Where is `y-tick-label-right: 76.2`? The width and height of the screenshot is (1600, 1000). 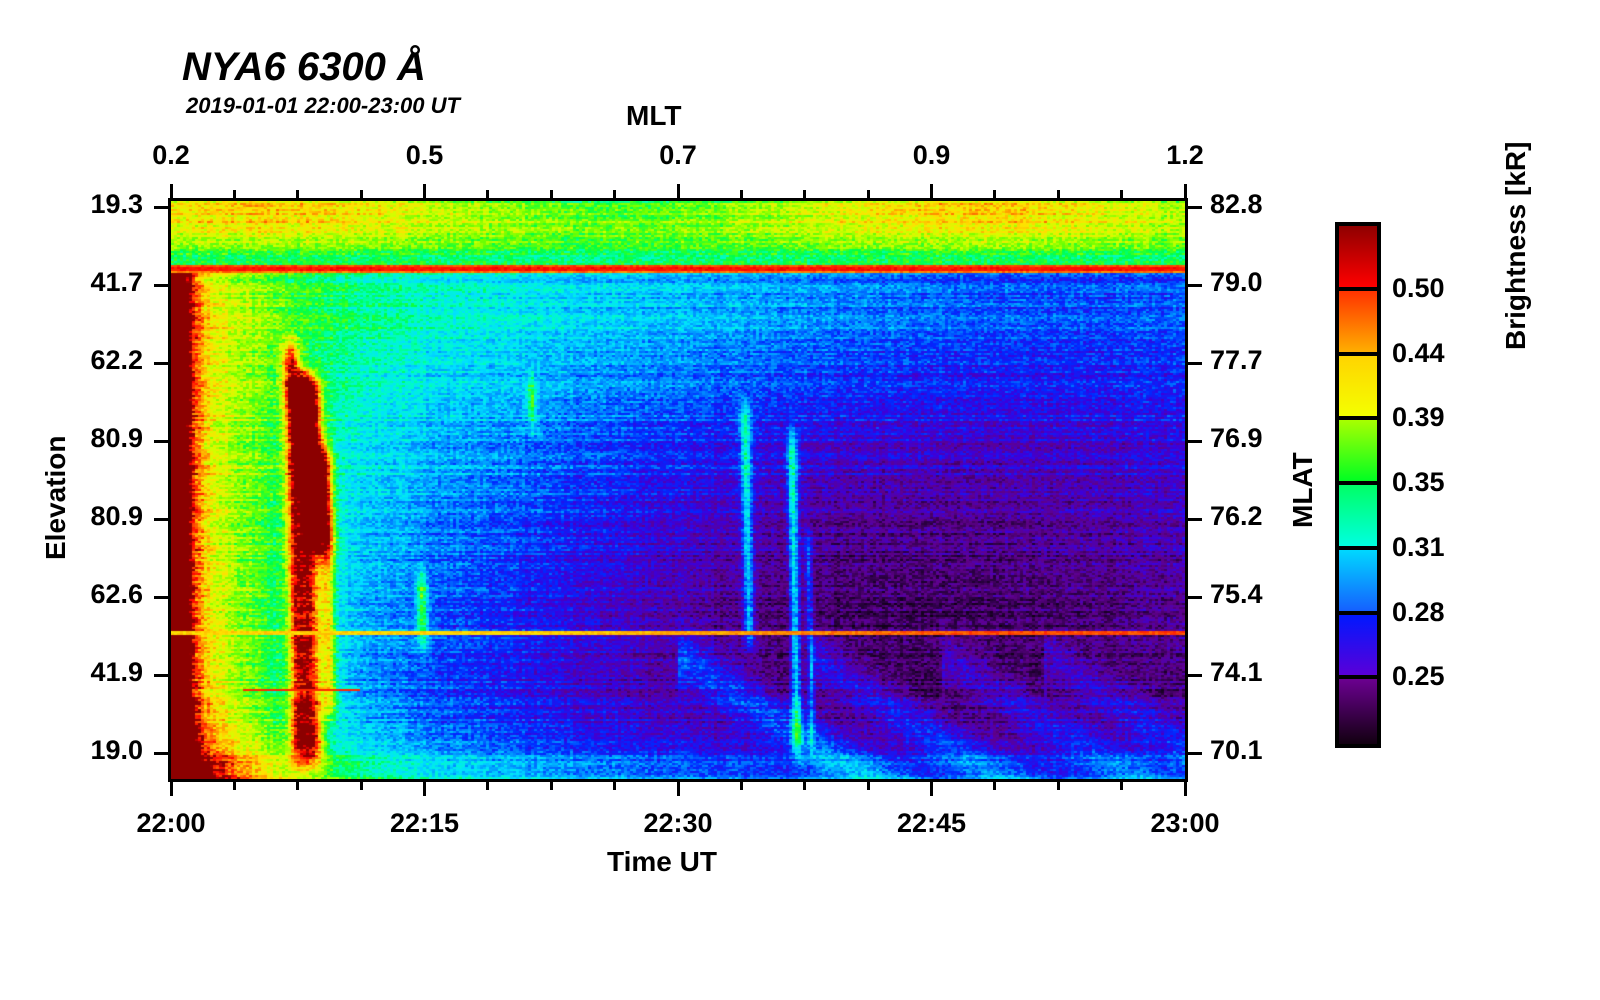
y-tick-label-right: 76.2 is located at coordinates (1236, 516).